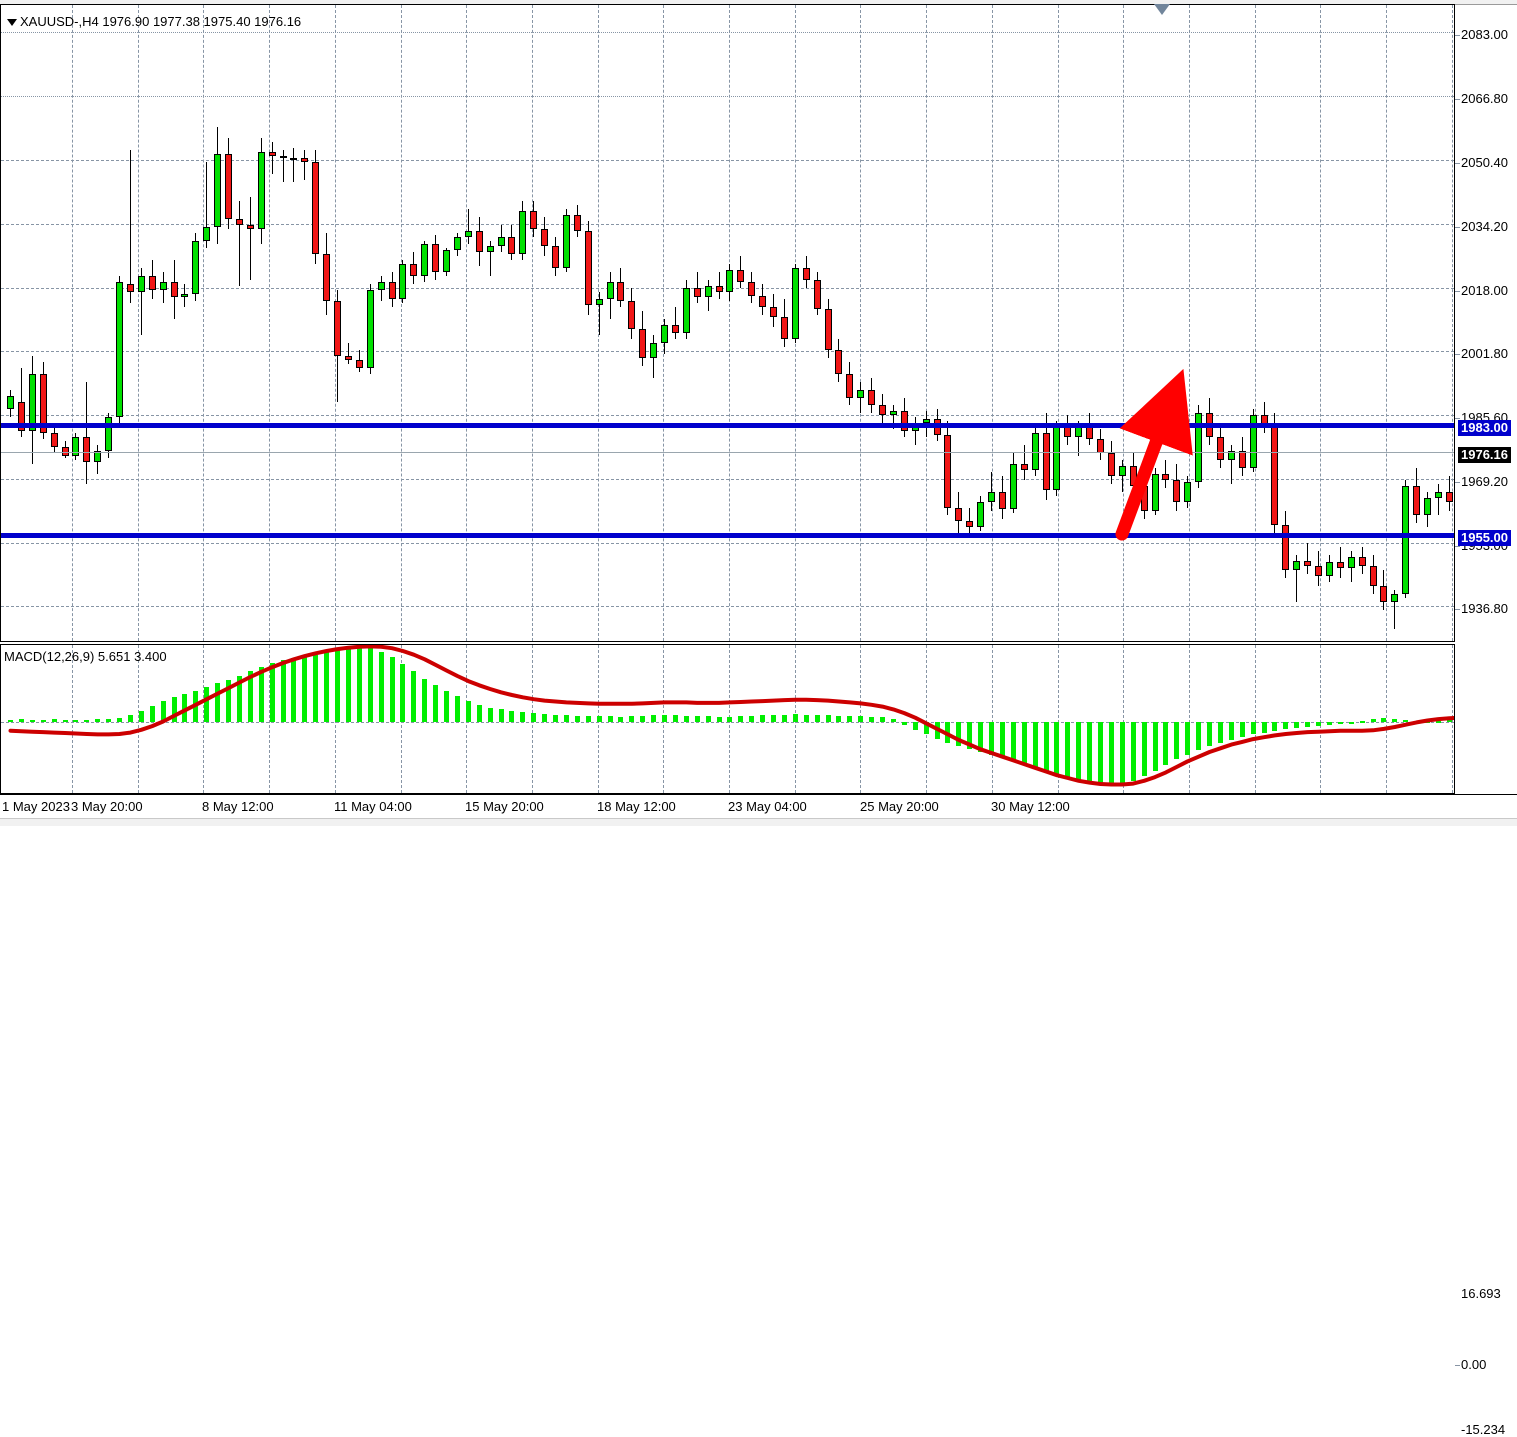 The height and width of the screenshot is (1437, 1517). Describe the element at coordinates (1484, 290) in the screenshot. I see `price-axis-label: 2018.00` at that location.